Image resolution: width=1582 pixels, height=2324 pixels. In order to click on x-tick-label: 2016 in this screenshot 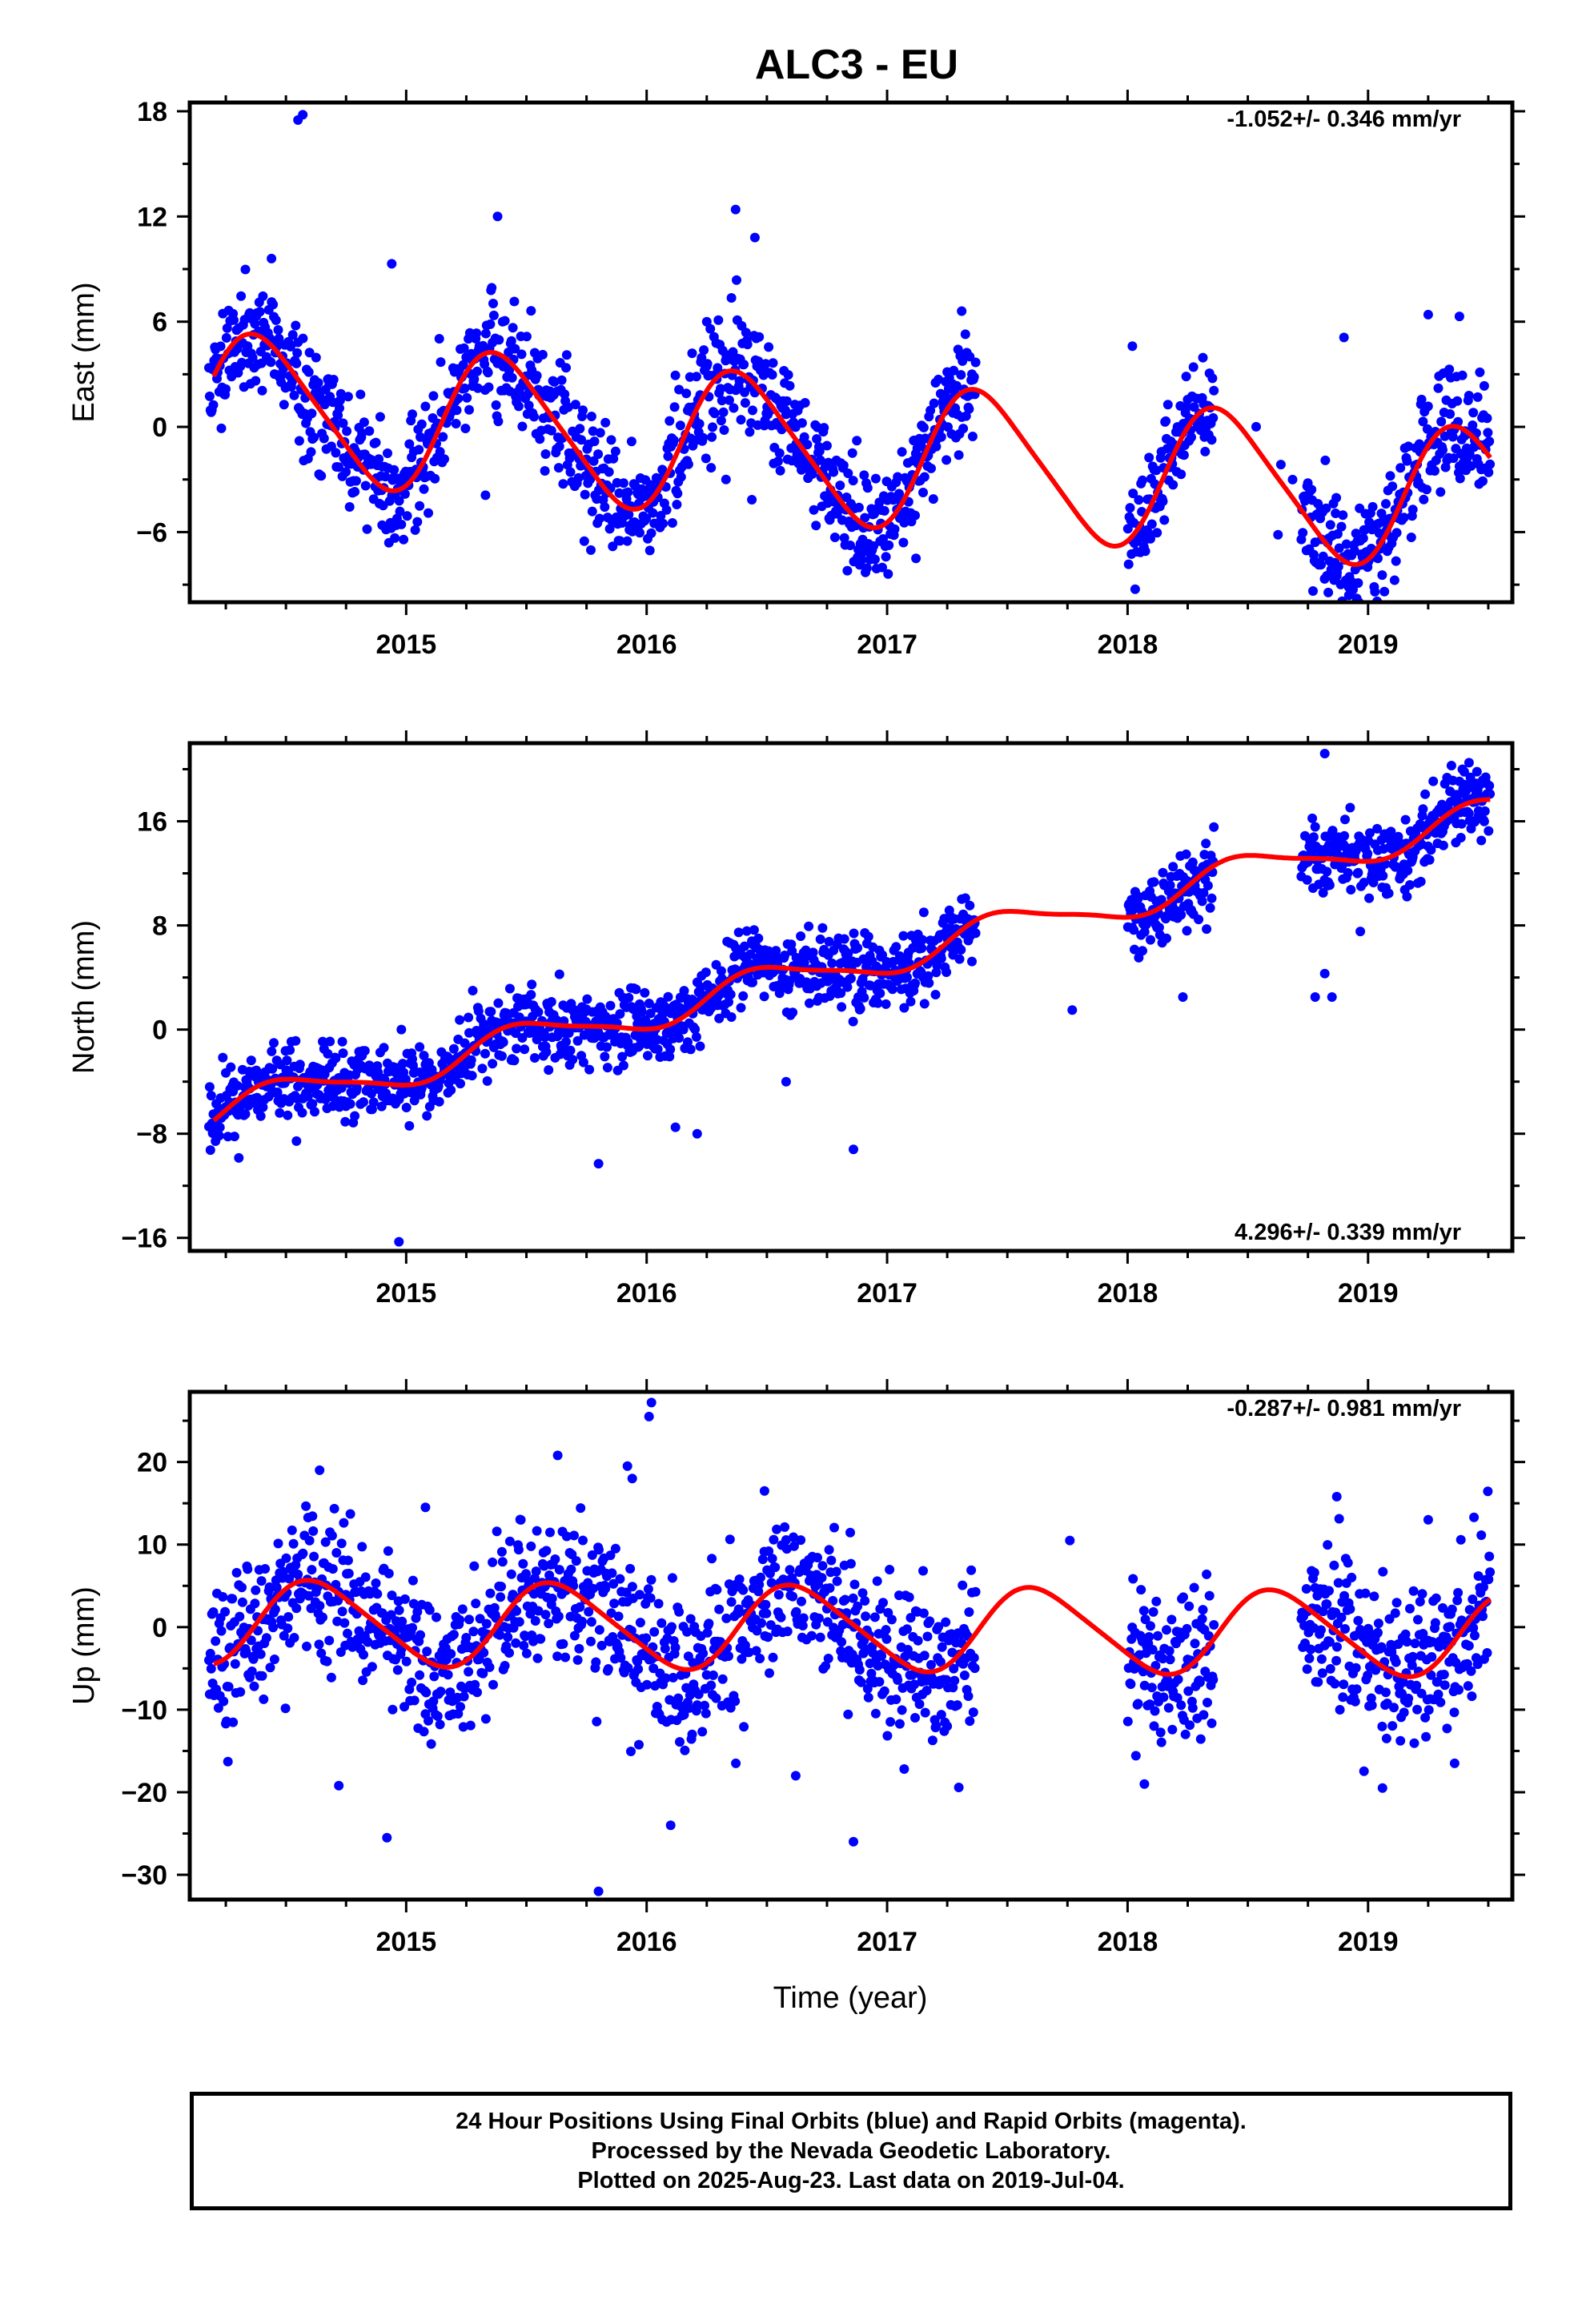, I will do `click(646, 1294)`.